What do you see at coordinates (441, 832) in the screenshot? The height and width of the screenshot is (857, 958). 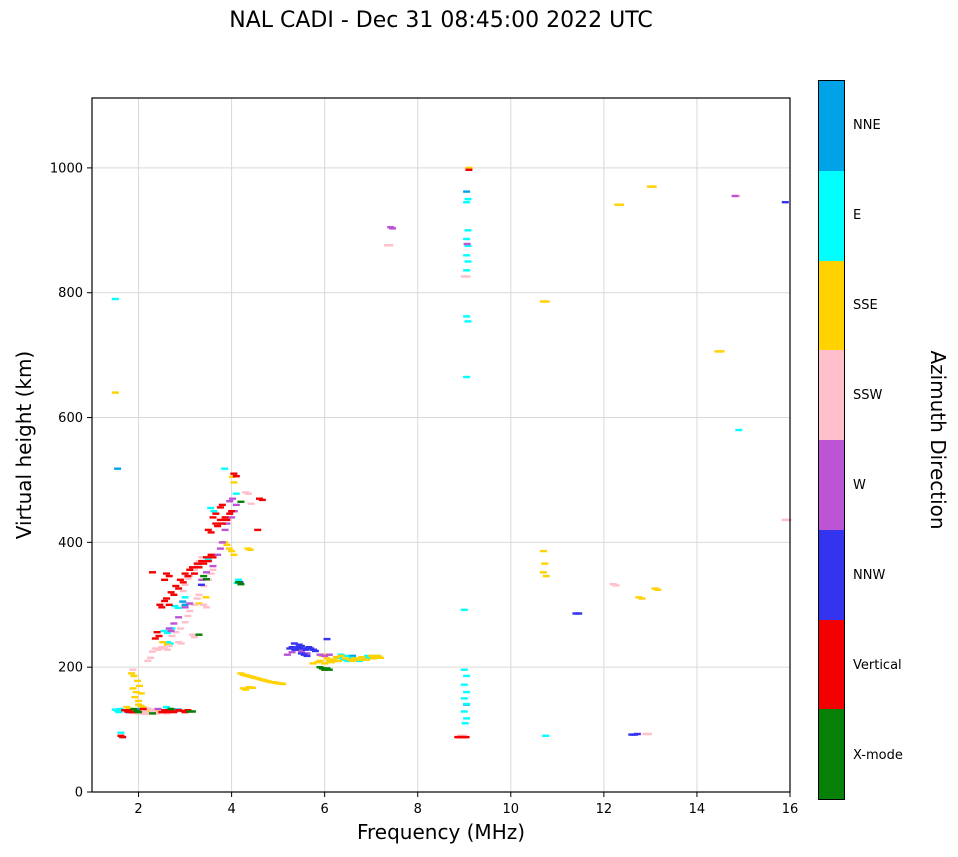 I see `x-axis-label: Frequency (MHz)` at bounding box center [441, 832].